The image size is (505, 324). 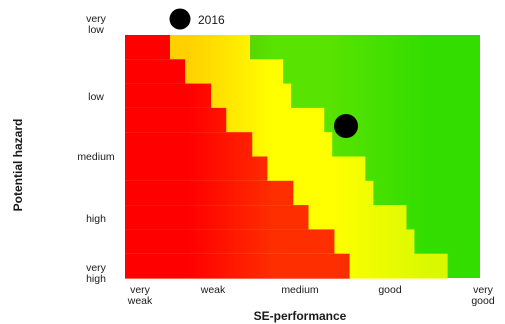 I want to click on y-axis-tick-labels: very low low medium high very high, so click(x=96, y=149).